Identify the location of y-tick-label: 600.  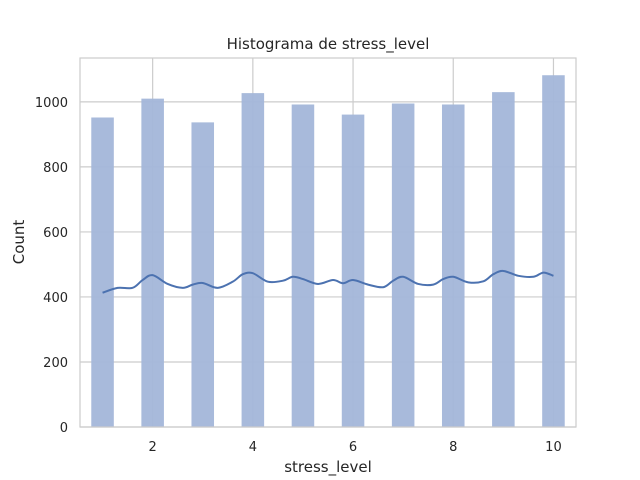
(55, 233).